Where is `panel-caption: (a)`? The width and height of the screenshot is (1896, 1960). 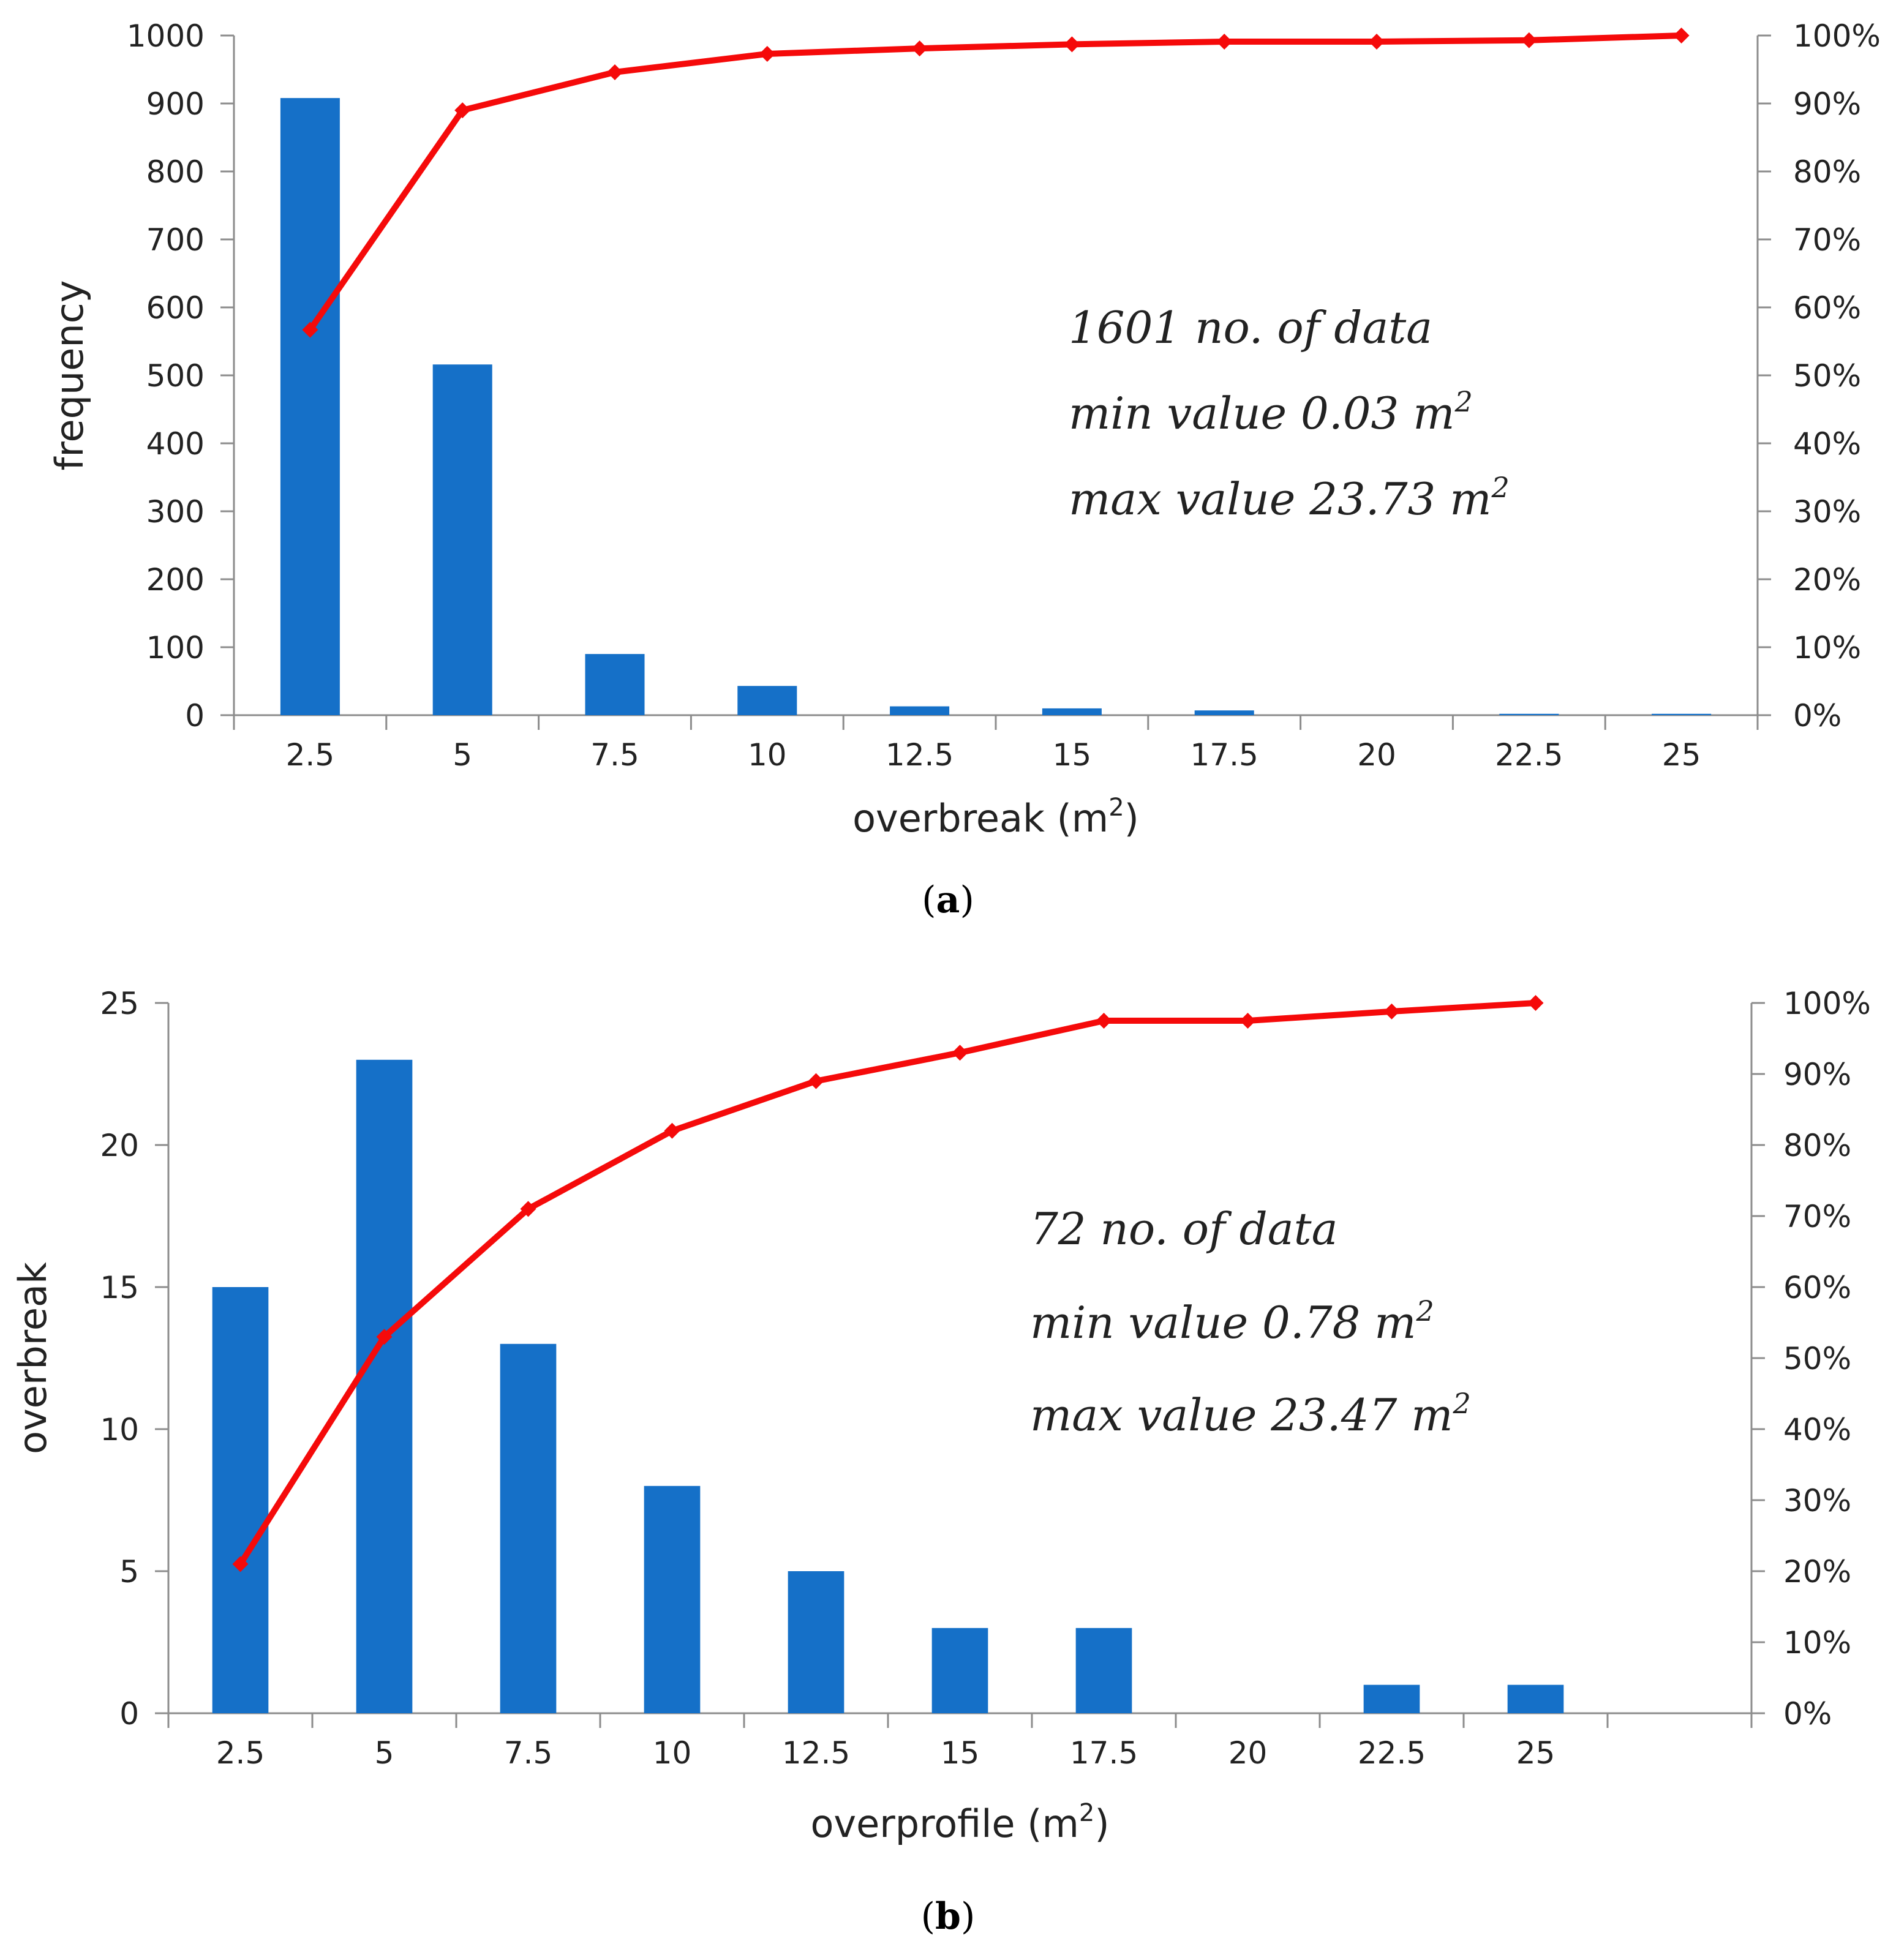
panel-caption: (a) is located at coordinates (948, 900).